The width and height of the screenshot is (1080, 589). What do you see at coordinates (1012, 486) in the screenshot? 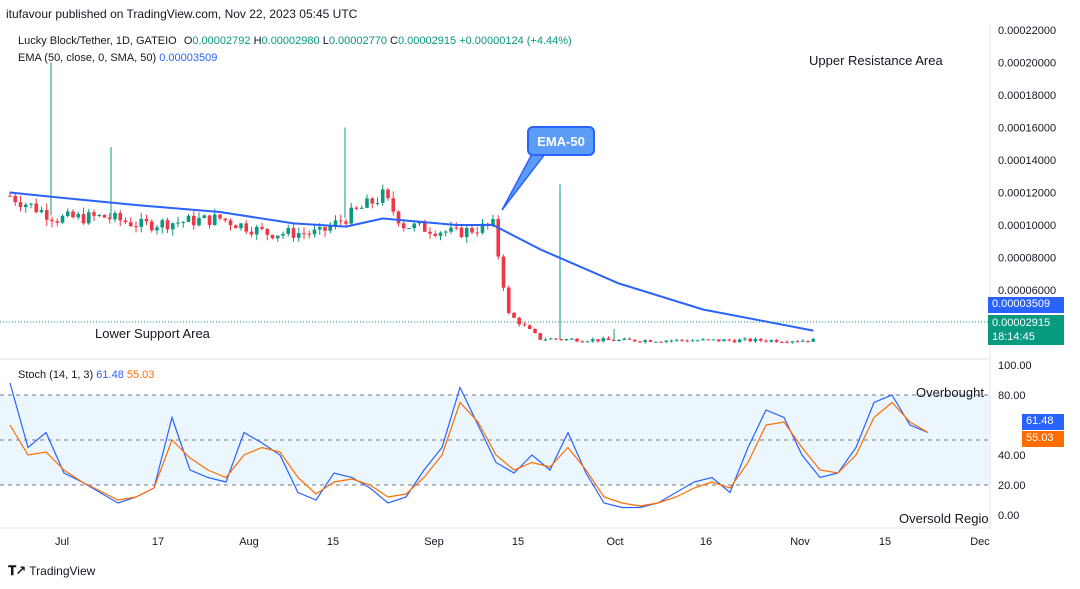
I see `stoch-tick-label: 20.00` at bounding box center [1012, 486].